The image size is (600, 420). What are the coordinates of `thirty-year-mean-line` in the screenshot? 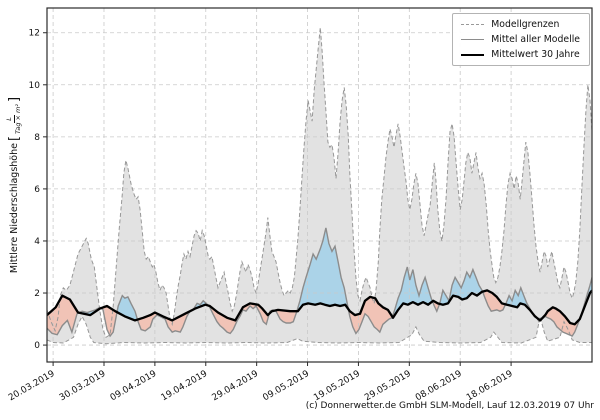 It's located at (319, 307).